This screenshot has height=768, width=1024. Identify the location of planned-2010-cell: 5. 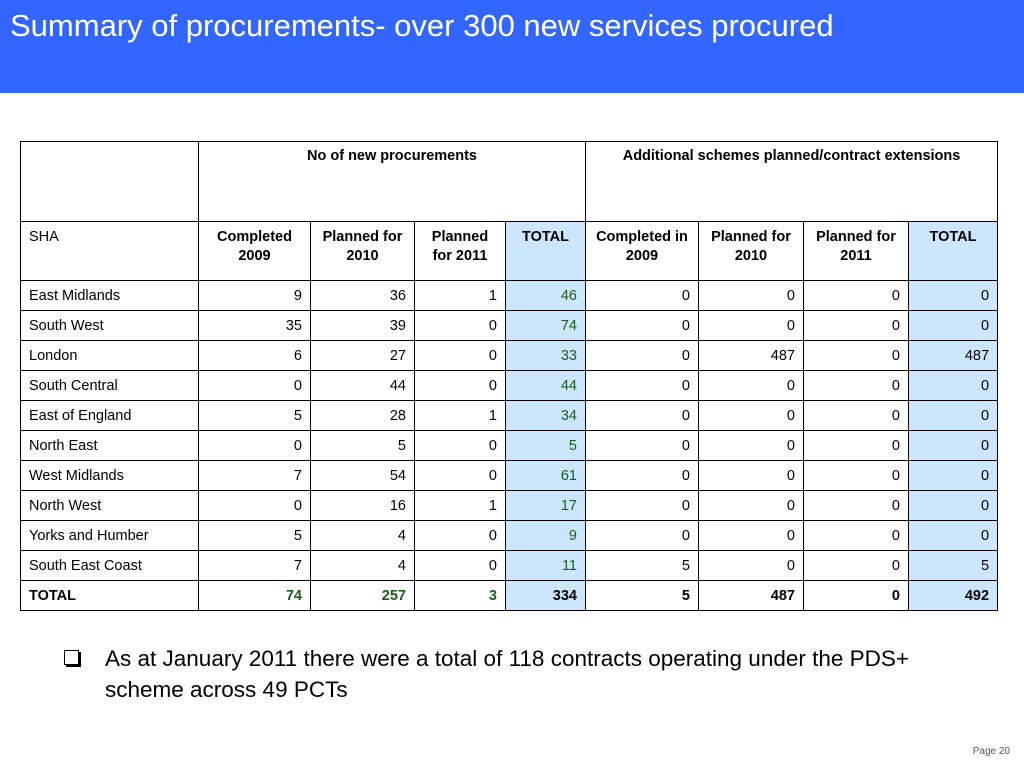
(362, 445).